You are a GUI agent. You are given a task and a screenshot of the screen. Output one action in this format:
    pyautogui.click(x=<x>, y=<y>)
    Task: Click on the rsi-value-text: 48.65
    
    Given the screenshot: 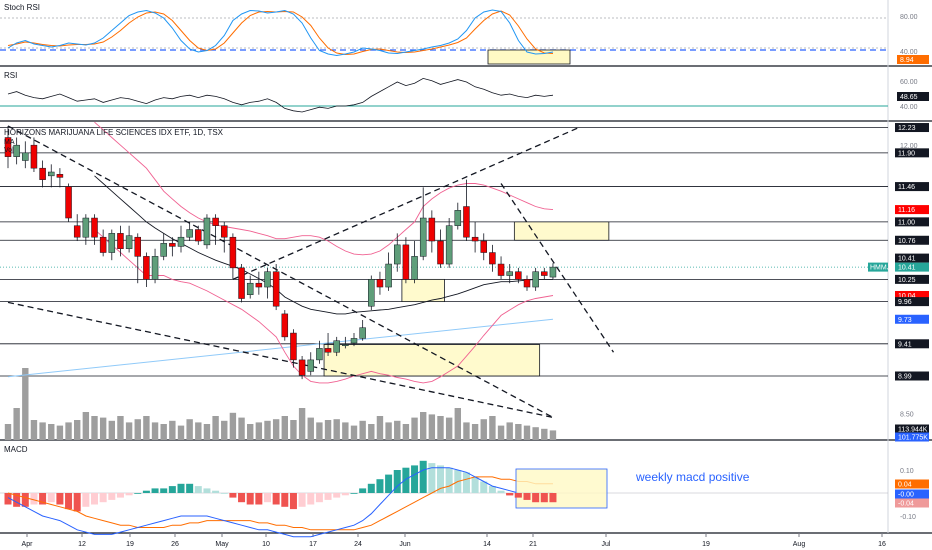 What is the action you would take?
    pyautogui.click(x=909, y=97)
    